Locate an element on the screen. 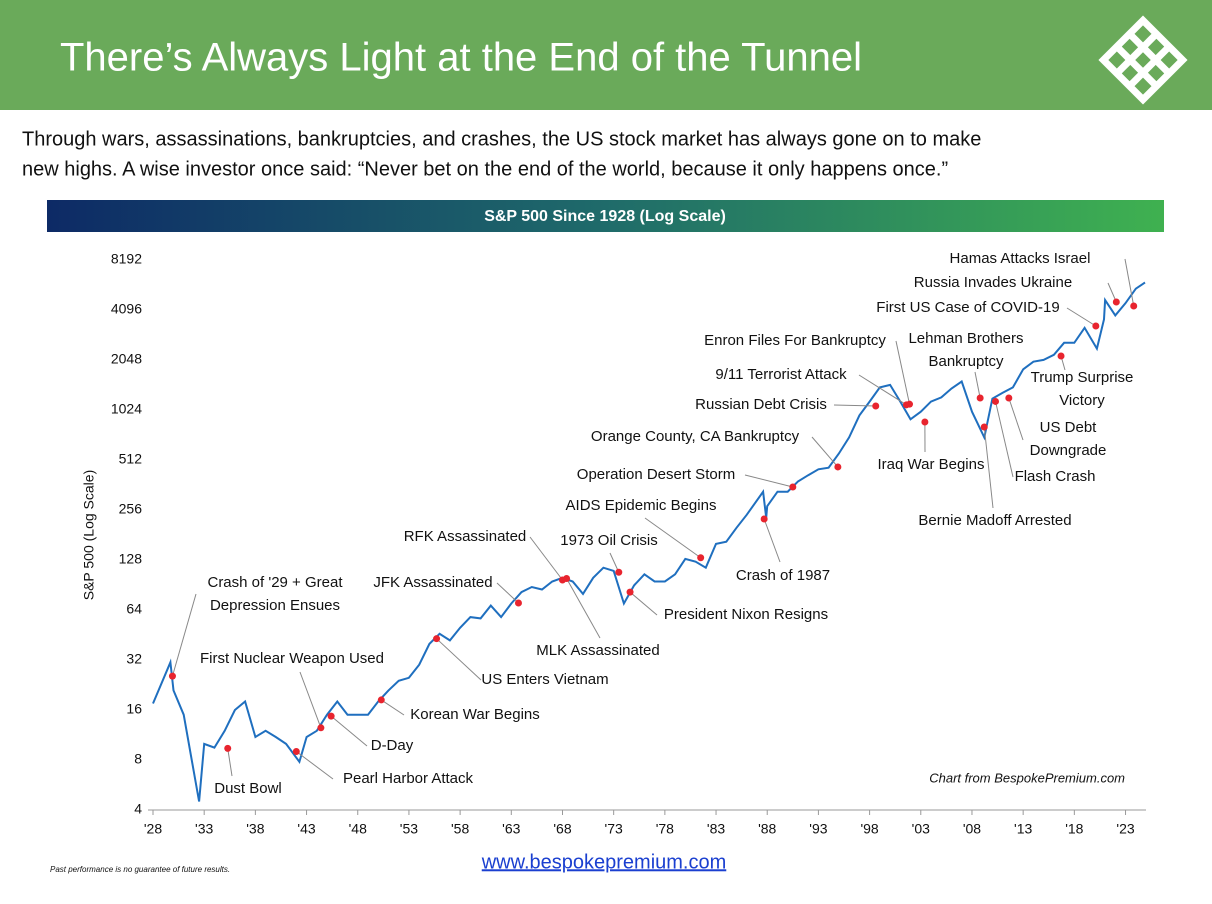 This screenshot has height=904, width=1212. event-label: Korean War Begins is located at coordinates (475, 714).